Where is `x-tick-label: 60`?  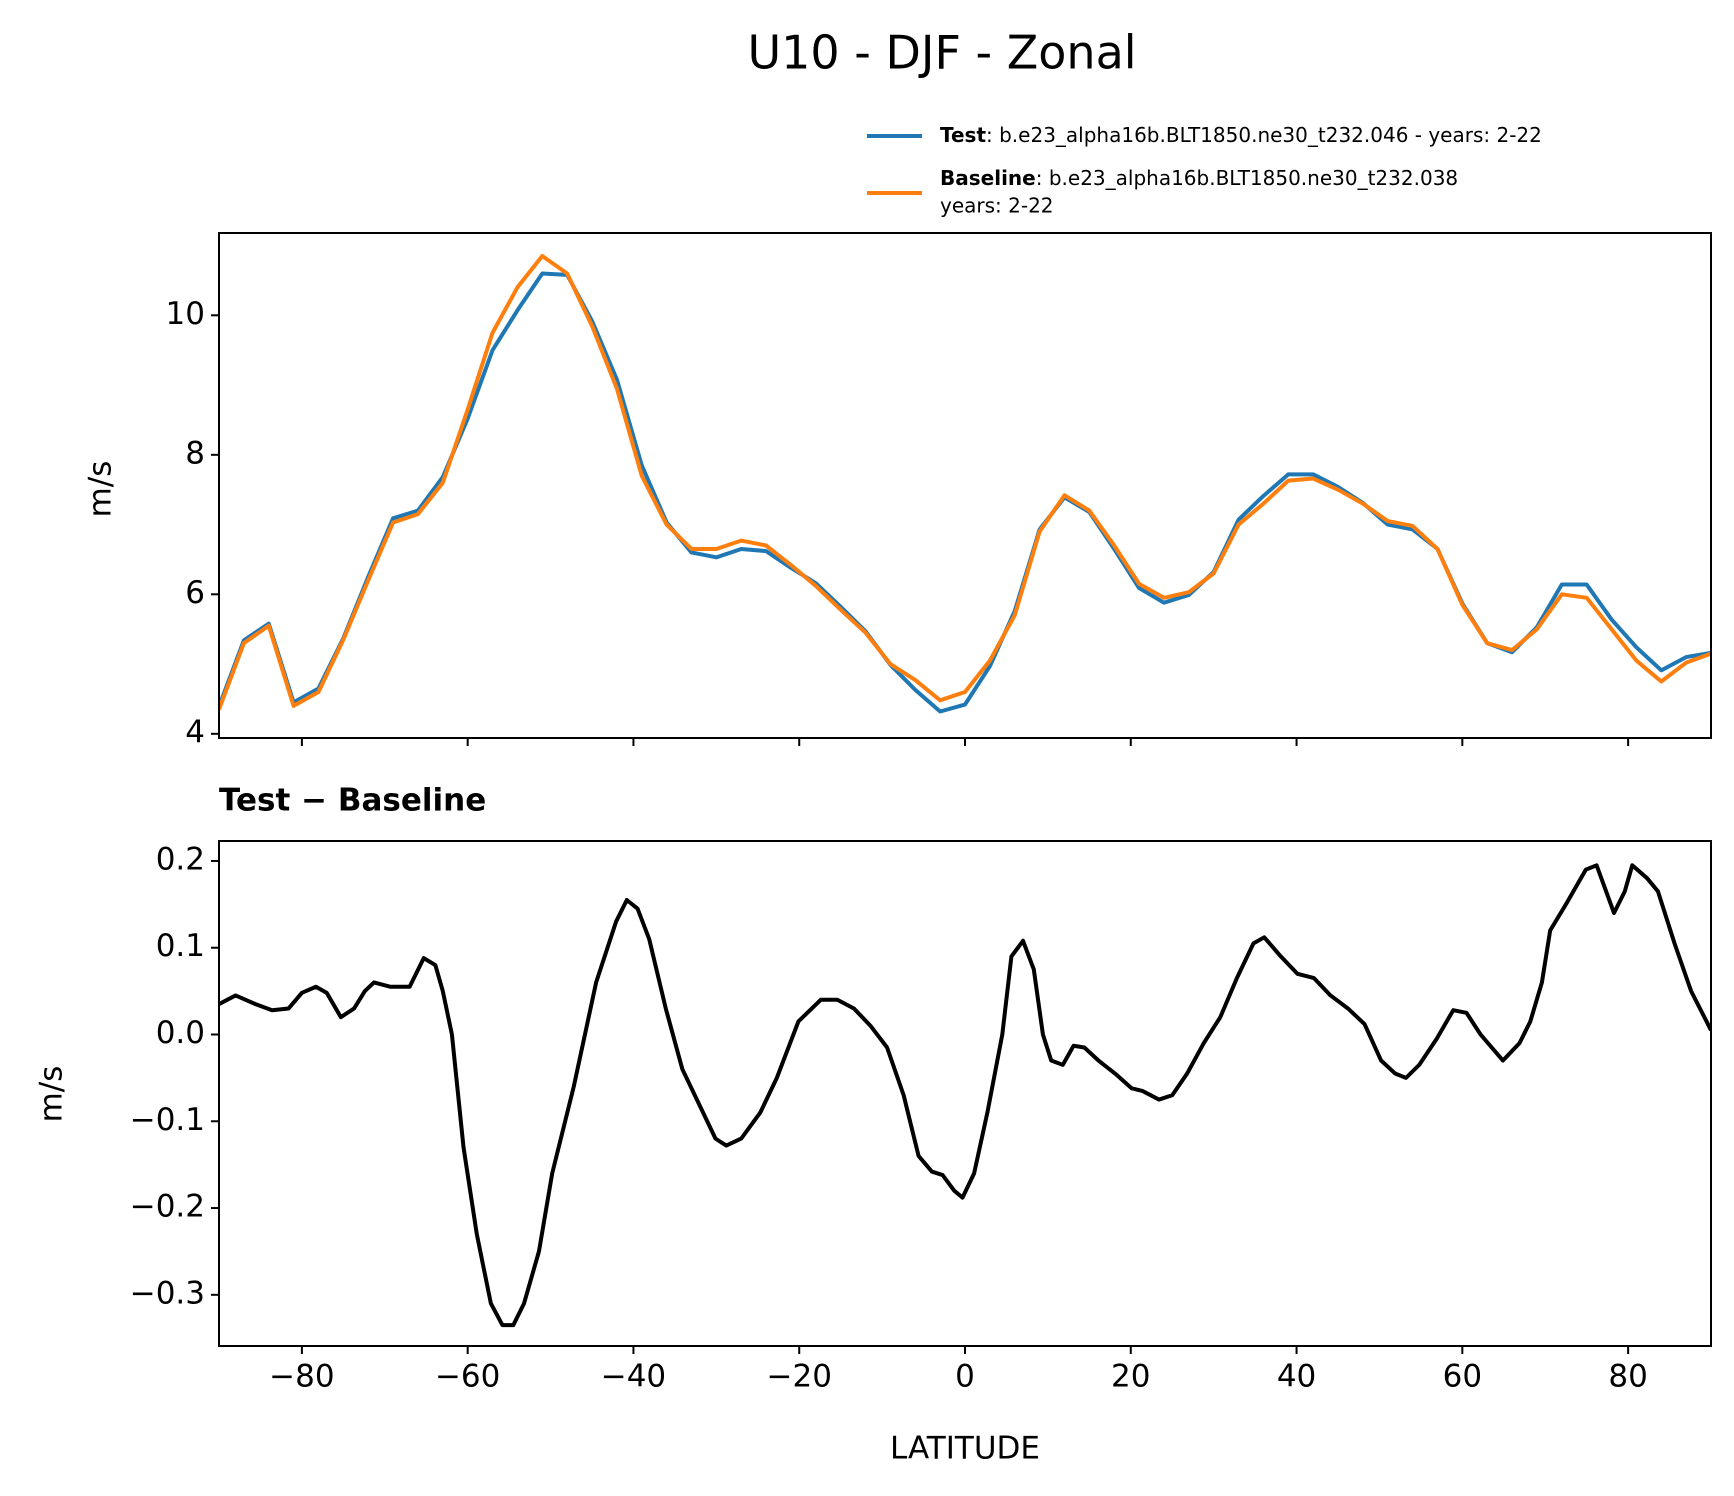
x-tick-label: 60 is located at coordinates (1462, 1377).